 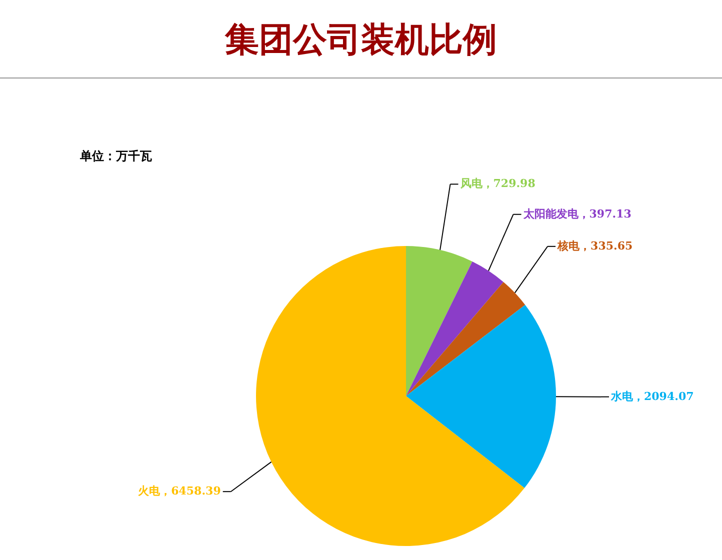 What do you see at coordinates (115, 156) in the screenshot?
I see `text: 单位：万千瓦` at bounding box center [115, 156].